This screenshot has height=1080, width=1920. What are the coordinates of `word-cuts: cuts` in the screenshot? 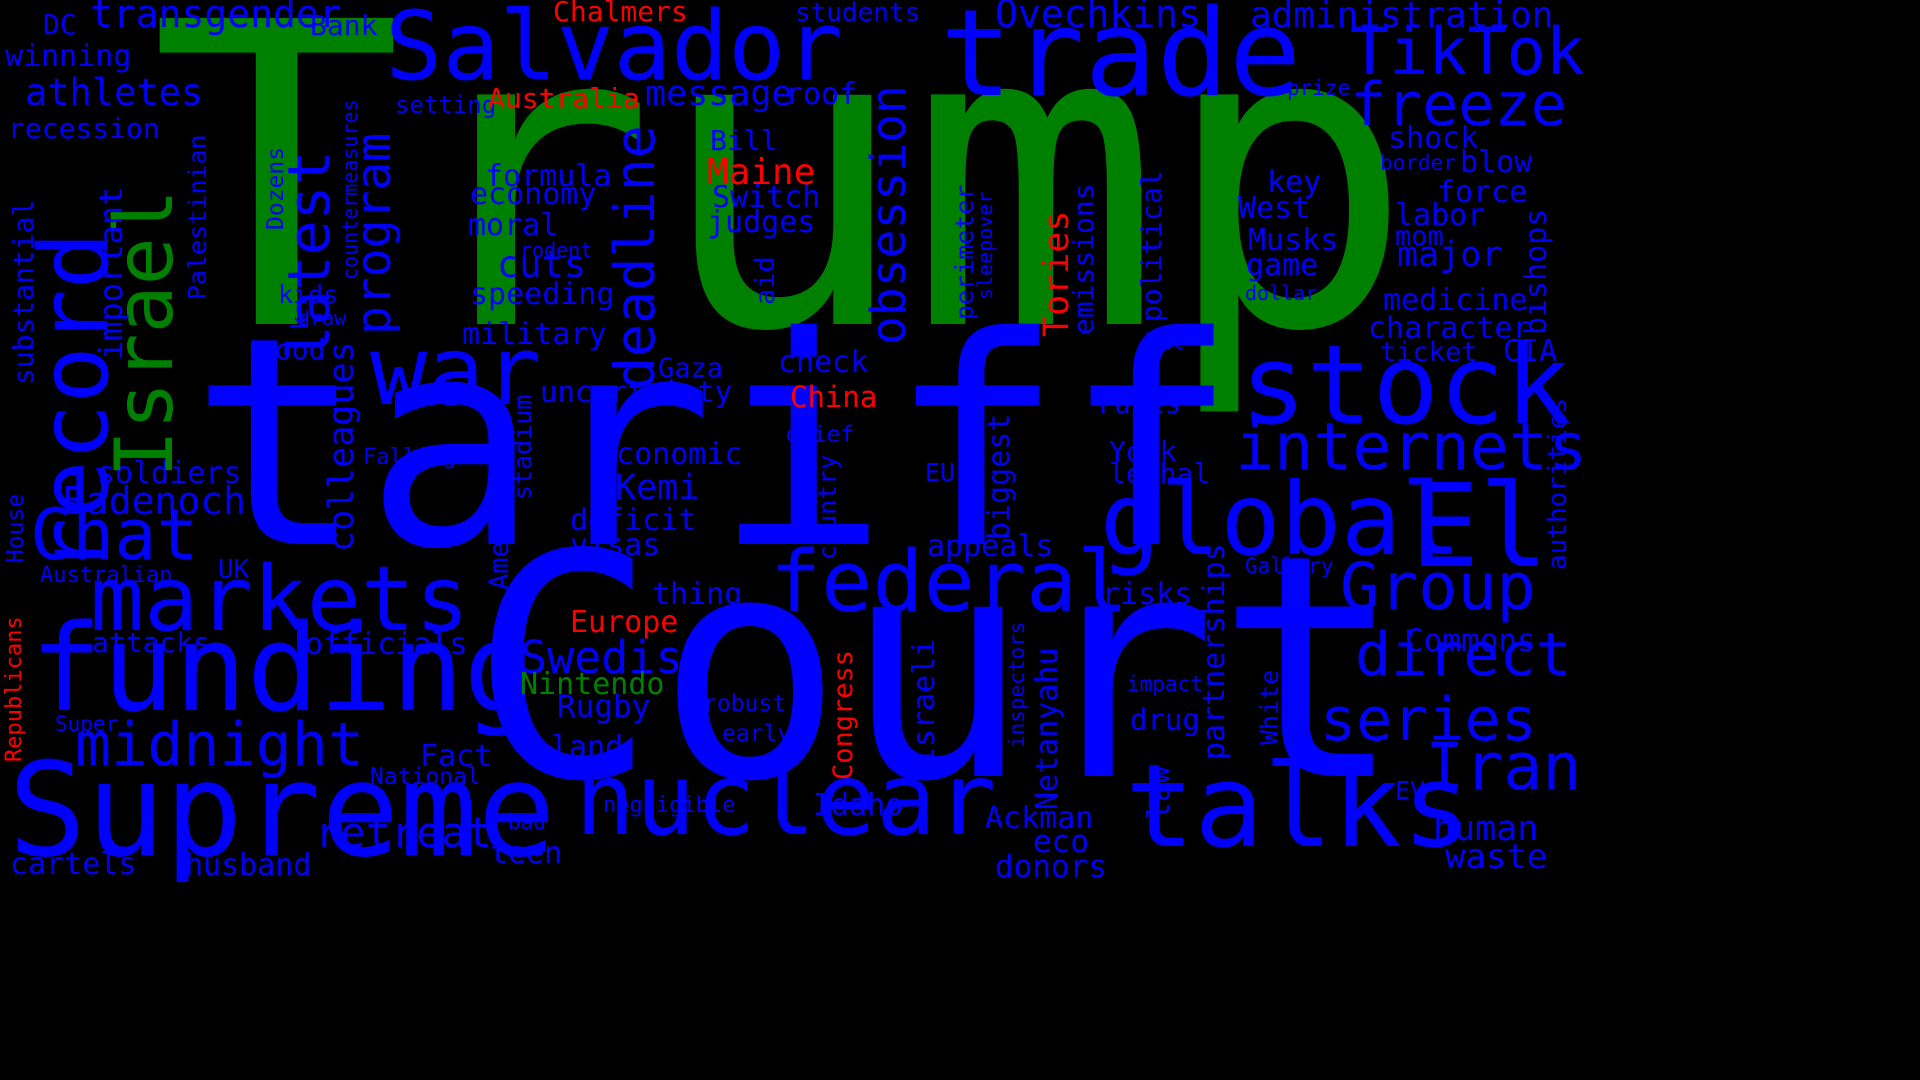 It's located at (542, 264).